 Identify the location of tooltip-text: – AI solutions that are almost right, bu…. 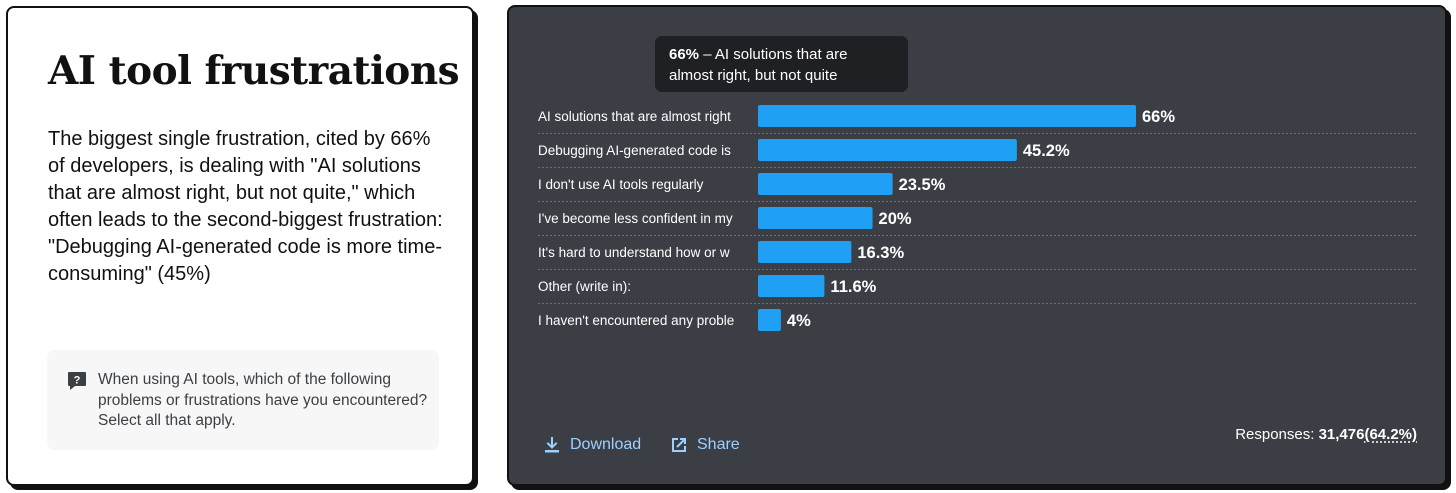
(758, 65).